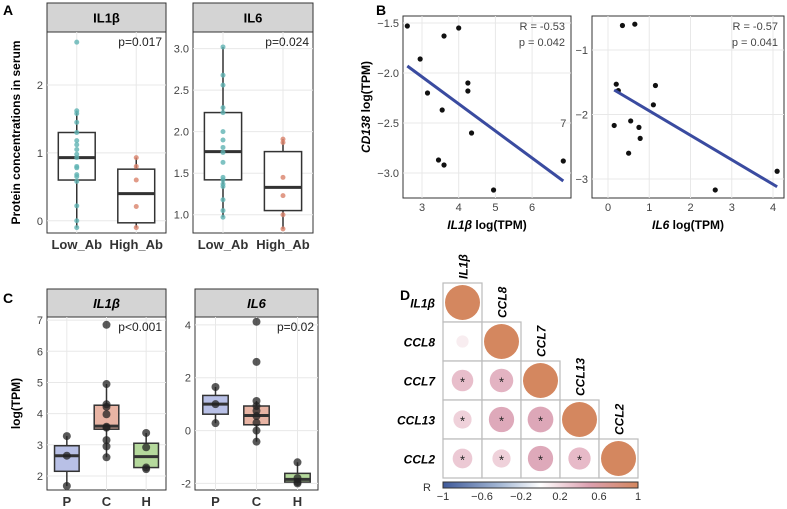  Describe the element at coordinates (8, 298) in the screenshot. I see `panel-label: C` at that location.